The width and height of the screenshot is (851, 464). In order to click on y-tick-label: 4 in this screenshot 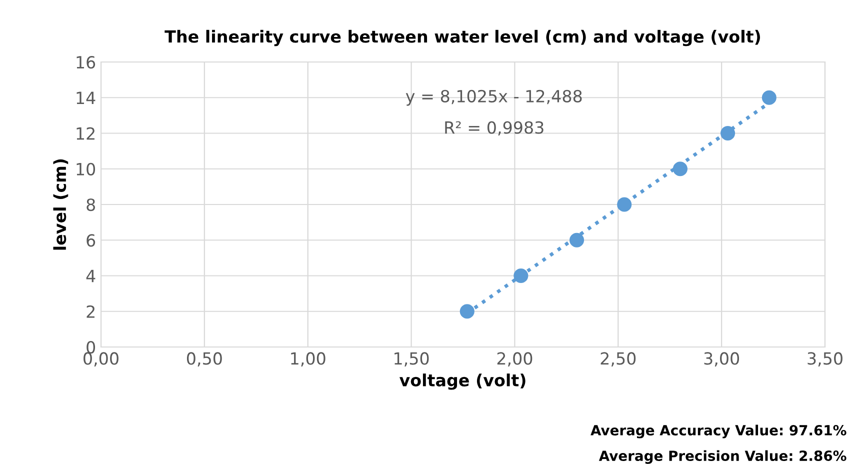, I will do `click(91, 276)`.